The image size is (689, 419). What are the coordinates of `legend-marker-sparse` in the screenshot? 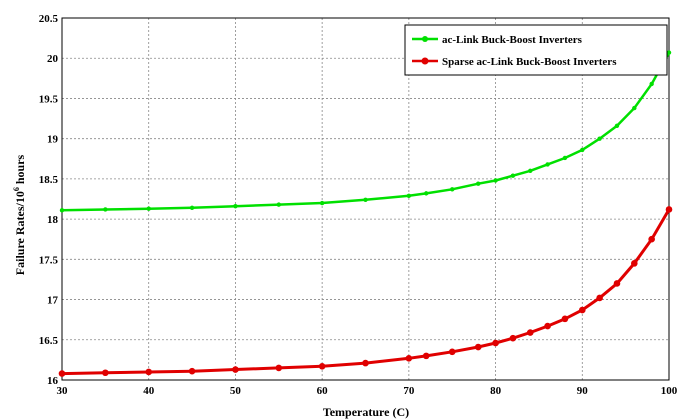 It's located at (425, 61).